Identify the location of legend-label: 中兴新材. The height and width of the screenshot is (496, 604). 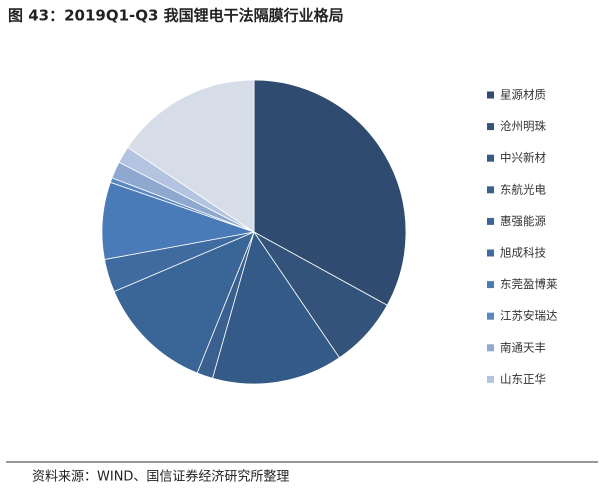
(523, 158).